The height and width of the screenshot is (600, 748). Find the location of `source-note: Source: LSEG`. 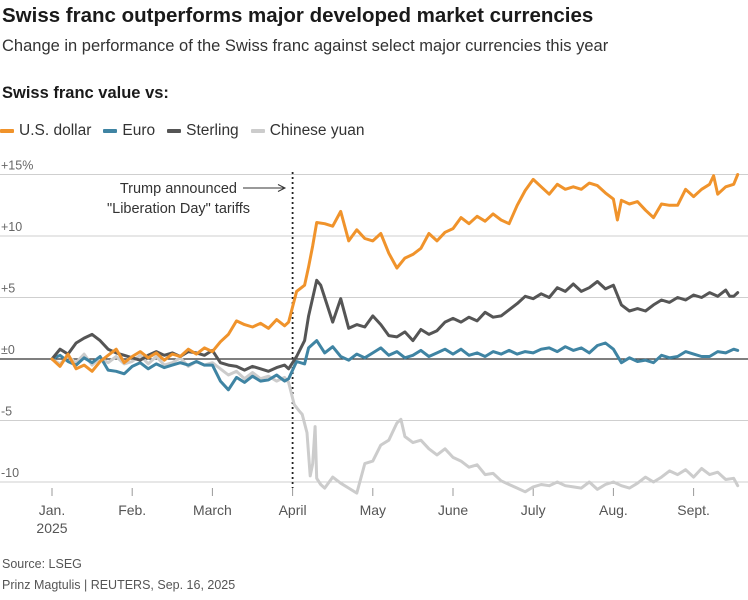

source-note: Source: LSEG is located at coordinates (42, 564).